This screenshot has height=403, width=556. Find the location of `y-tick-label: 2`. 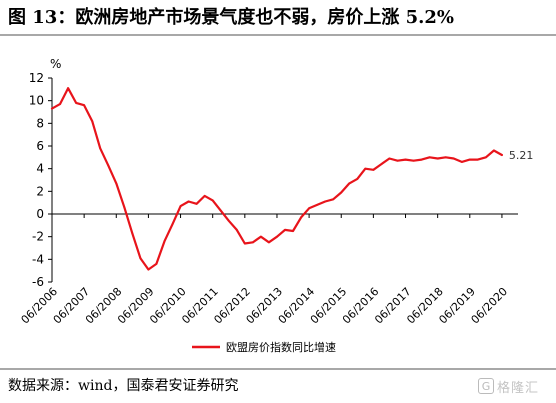

y-tick-label: 2 is located at coordinates (40, 191).